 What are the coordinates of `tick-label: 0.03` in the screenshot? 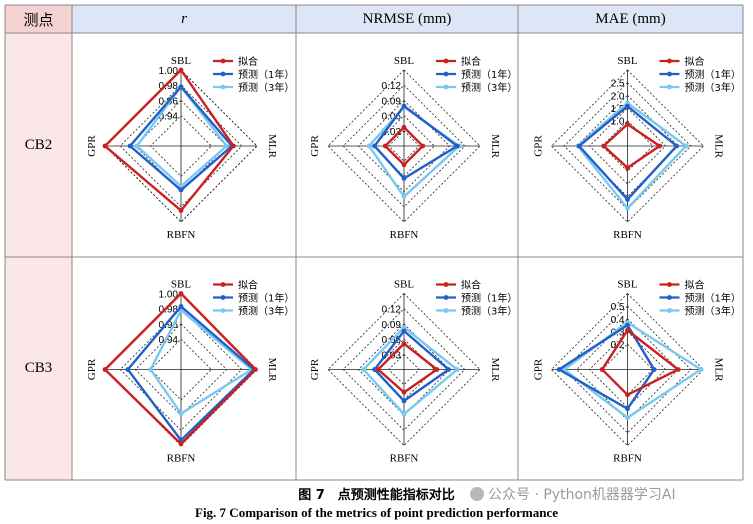 It's located at (392, 132).